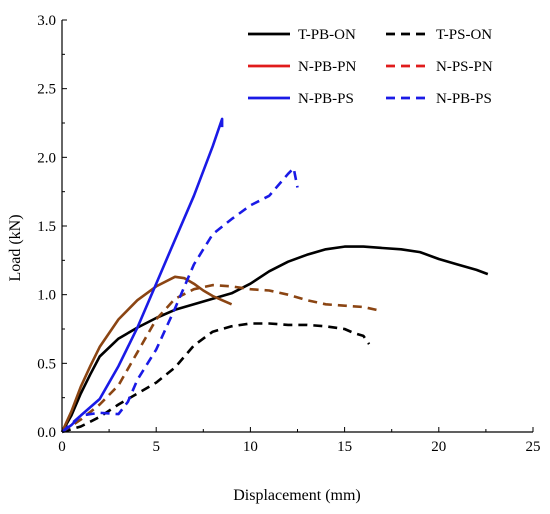  I want to click on x-tick-label: 20, so click(438, 447).